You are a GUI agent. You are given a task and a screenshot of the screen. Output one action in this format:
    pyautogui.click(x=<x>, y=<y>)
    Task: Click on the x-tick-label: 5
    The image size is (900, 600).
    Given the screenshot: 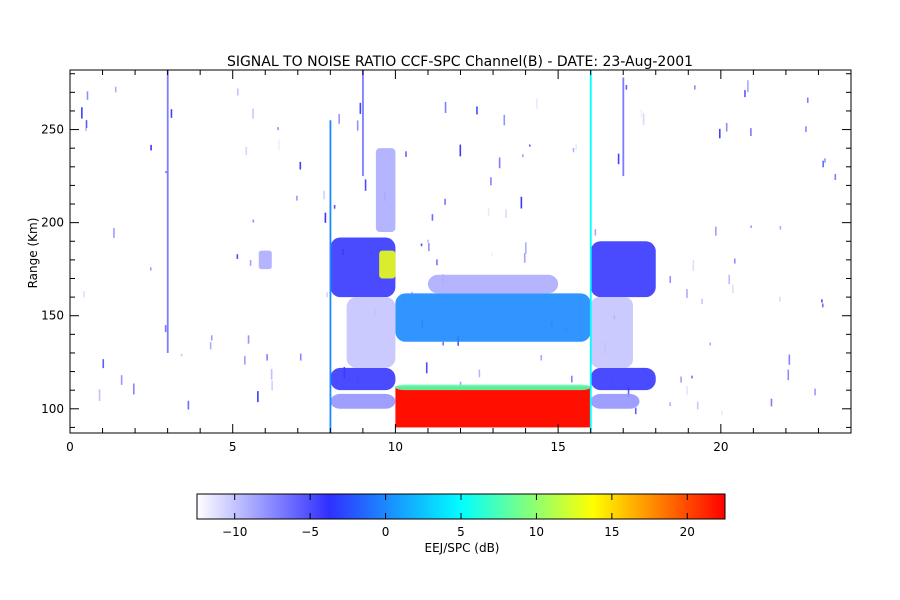 What is the action you would take?
    pyautogui.click(x=233, y=447)
    